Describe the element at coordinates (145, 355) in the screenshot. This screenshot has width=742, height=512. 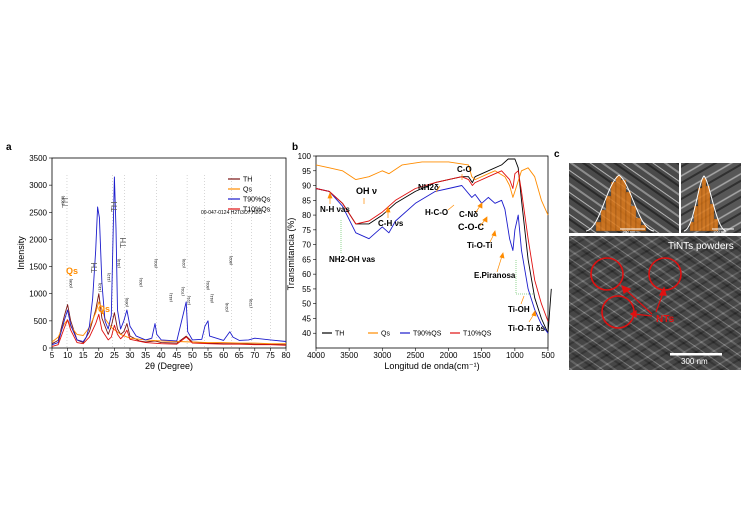
I see `xrd-x-tick-label: 35` at that location.